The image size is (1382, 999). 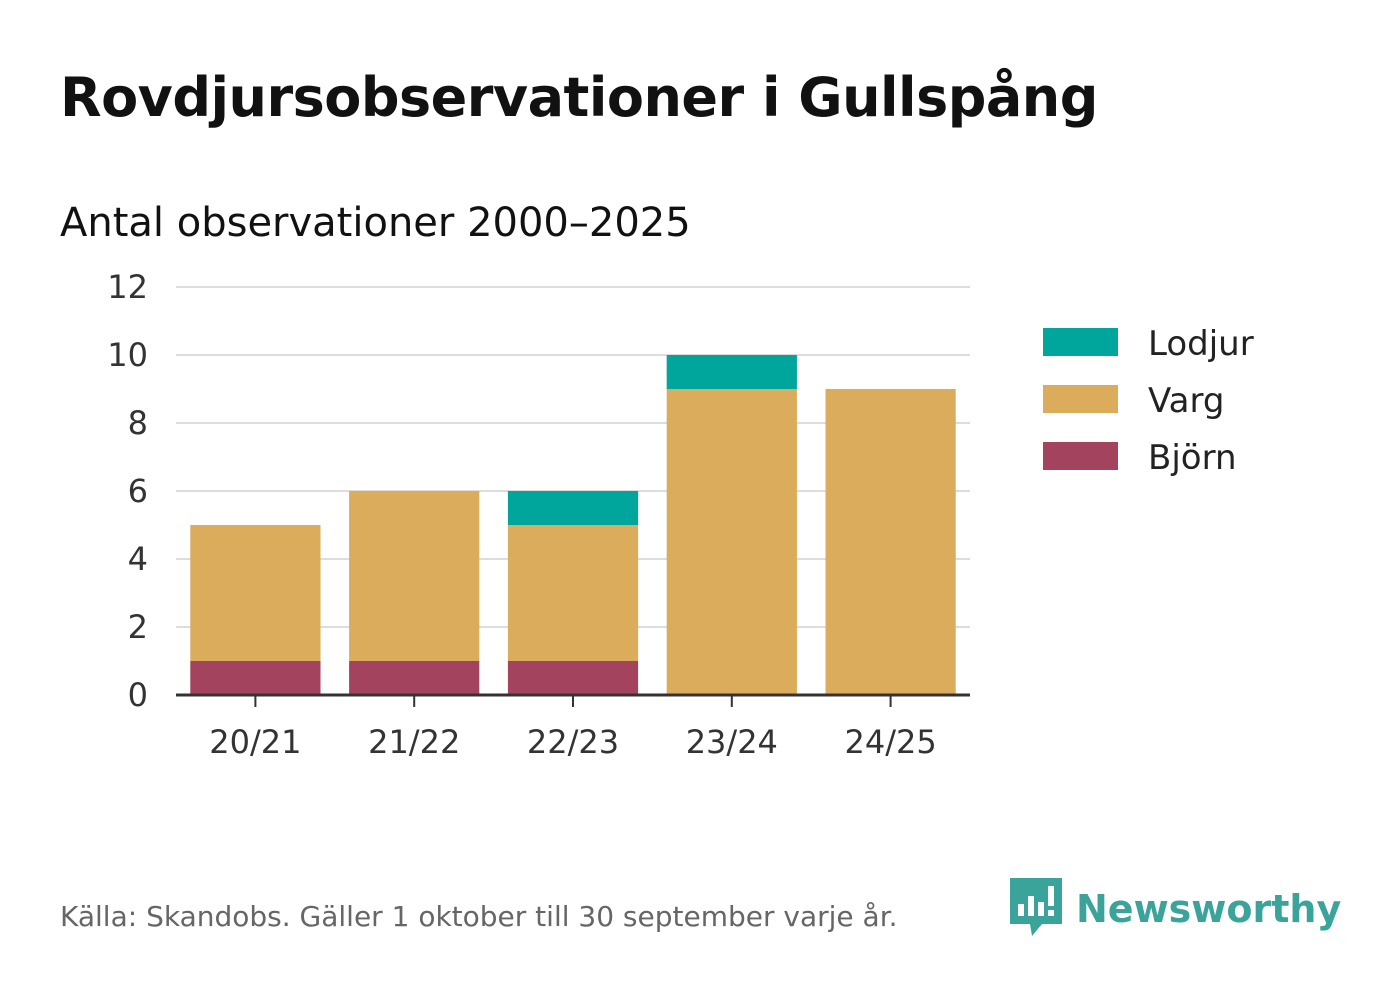 I want to click on chart-title: Rovdjursobservationer i Gullspång, so click(x=579, y=97).